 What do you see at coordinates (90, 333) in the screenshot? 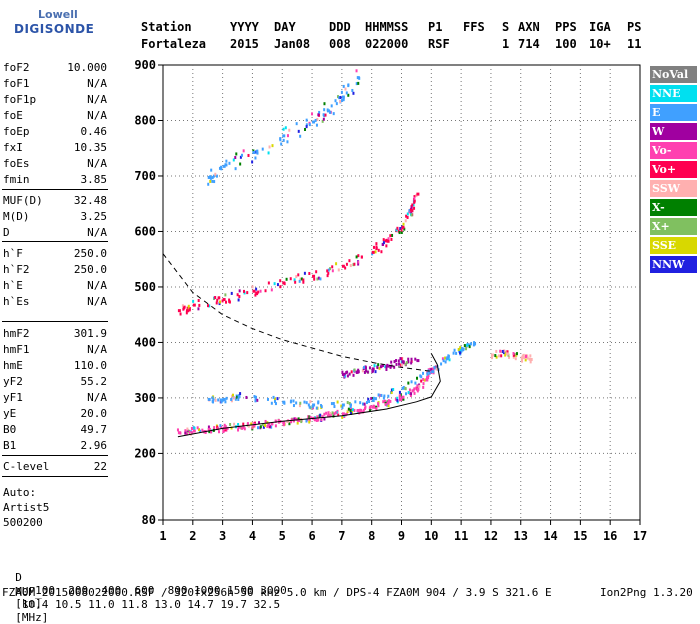
I see `param-value: 301.9` at bounding box center [90, 333].